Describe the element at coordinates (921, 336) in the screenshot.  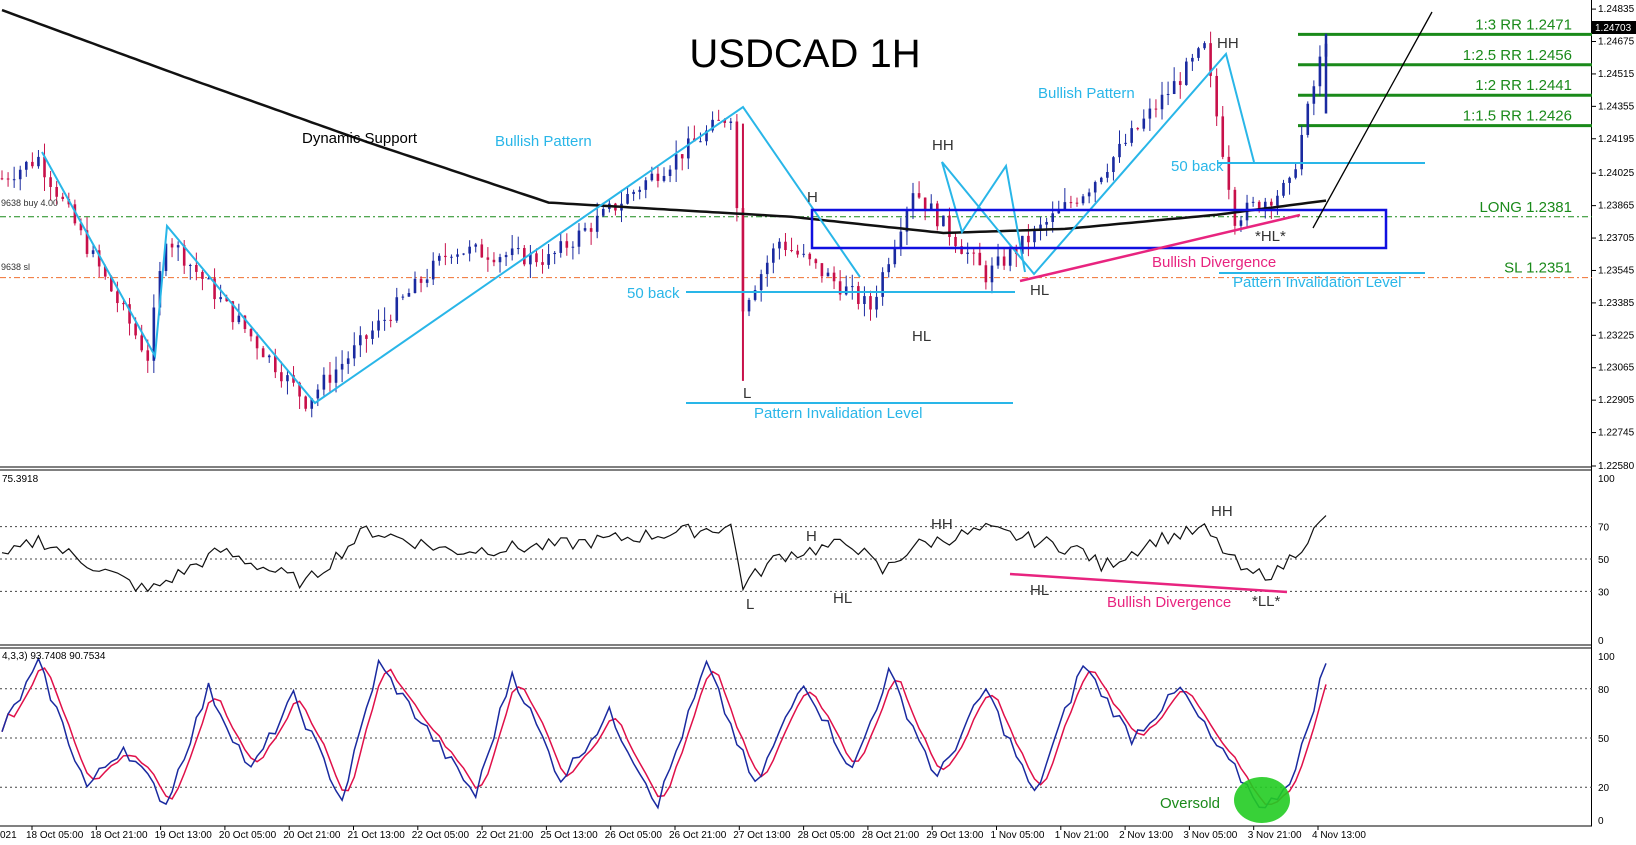
I see `hl-label-1: HL` at that location.